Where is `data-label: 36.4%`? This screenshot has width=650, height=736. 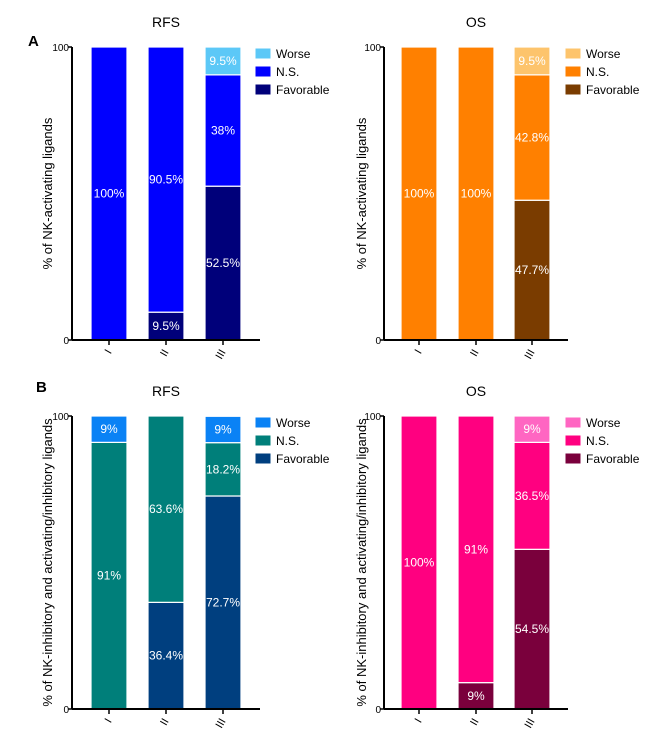 data-label: 36.4% is located at coordinates (166, 656).